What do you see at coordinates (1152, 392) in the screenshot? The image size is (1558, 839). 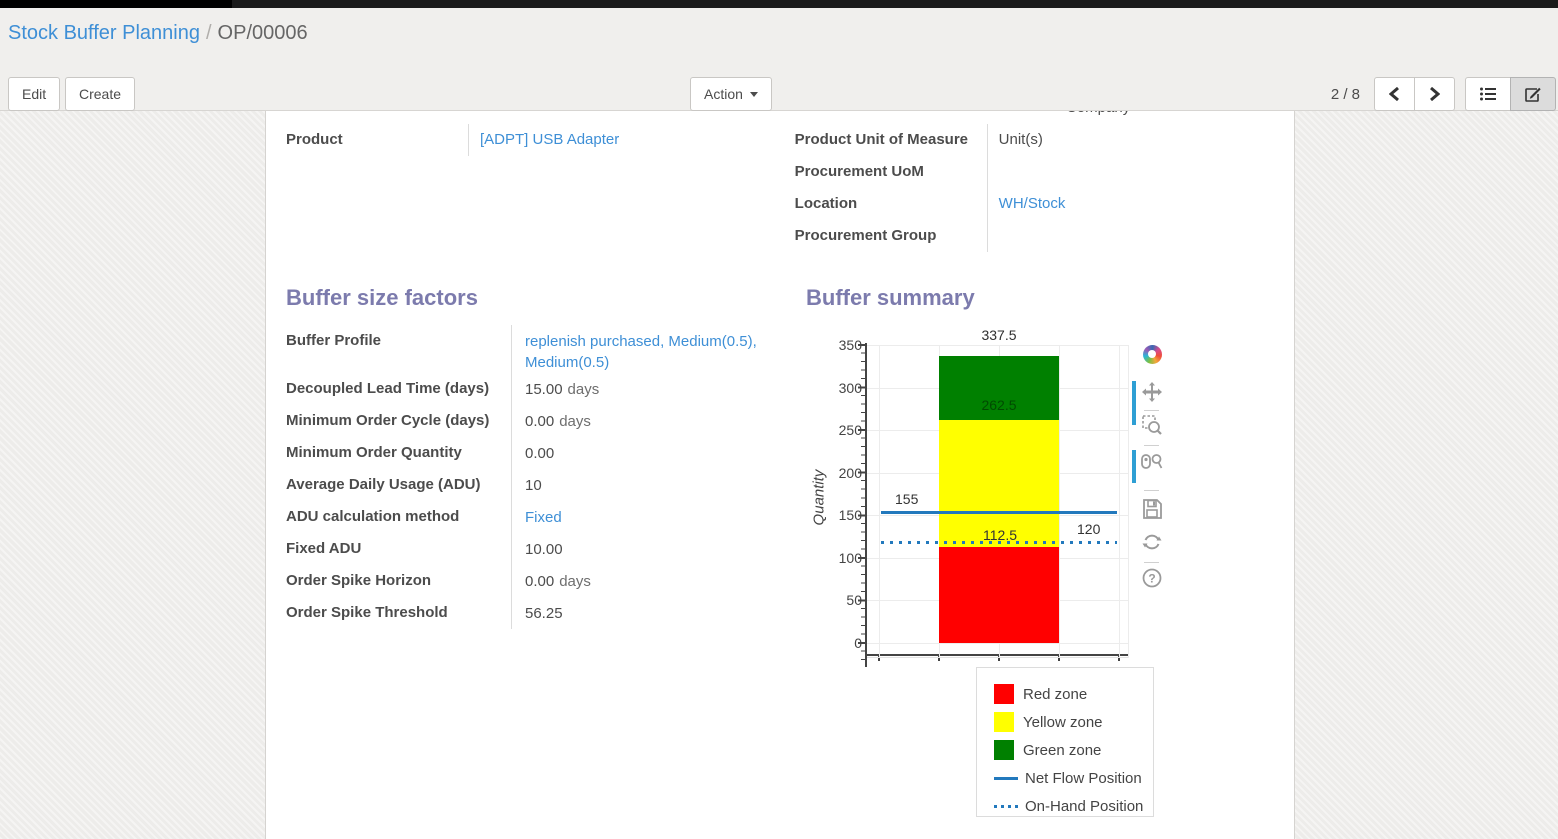 I see `pan-button` at bounding box center [1152, 392].